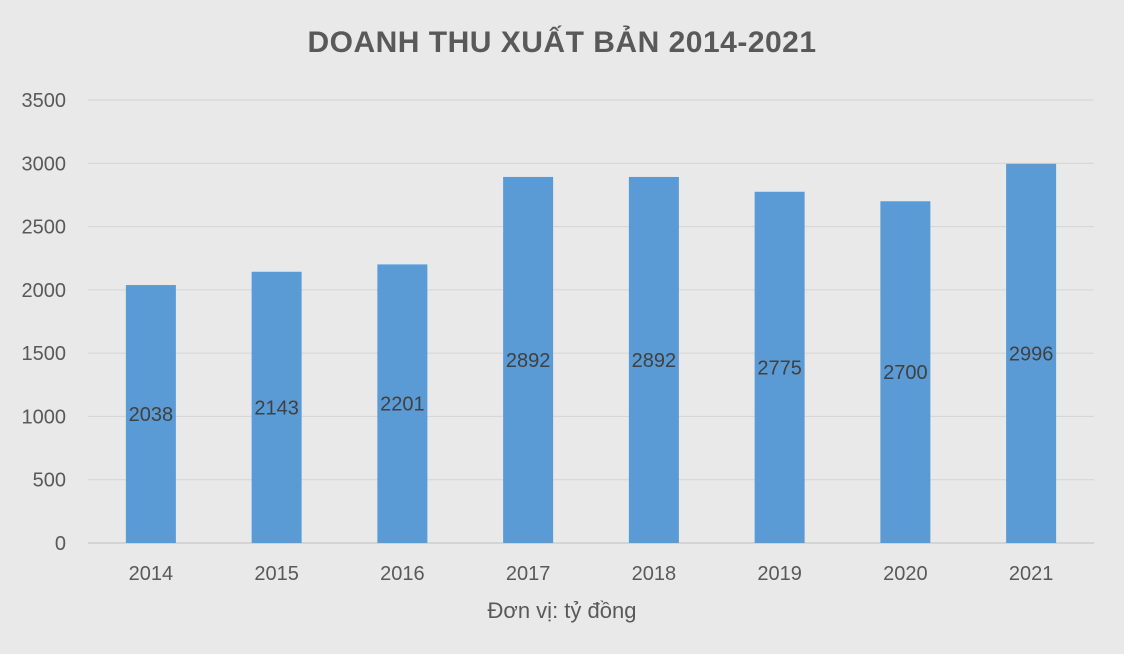 Image resolution: width=1124 pixels, height=654 pixels. What do you see at coordinates (60, 544) in the screenshot?
I see `y-tick-label: 0` at bounding box center [60, 544].